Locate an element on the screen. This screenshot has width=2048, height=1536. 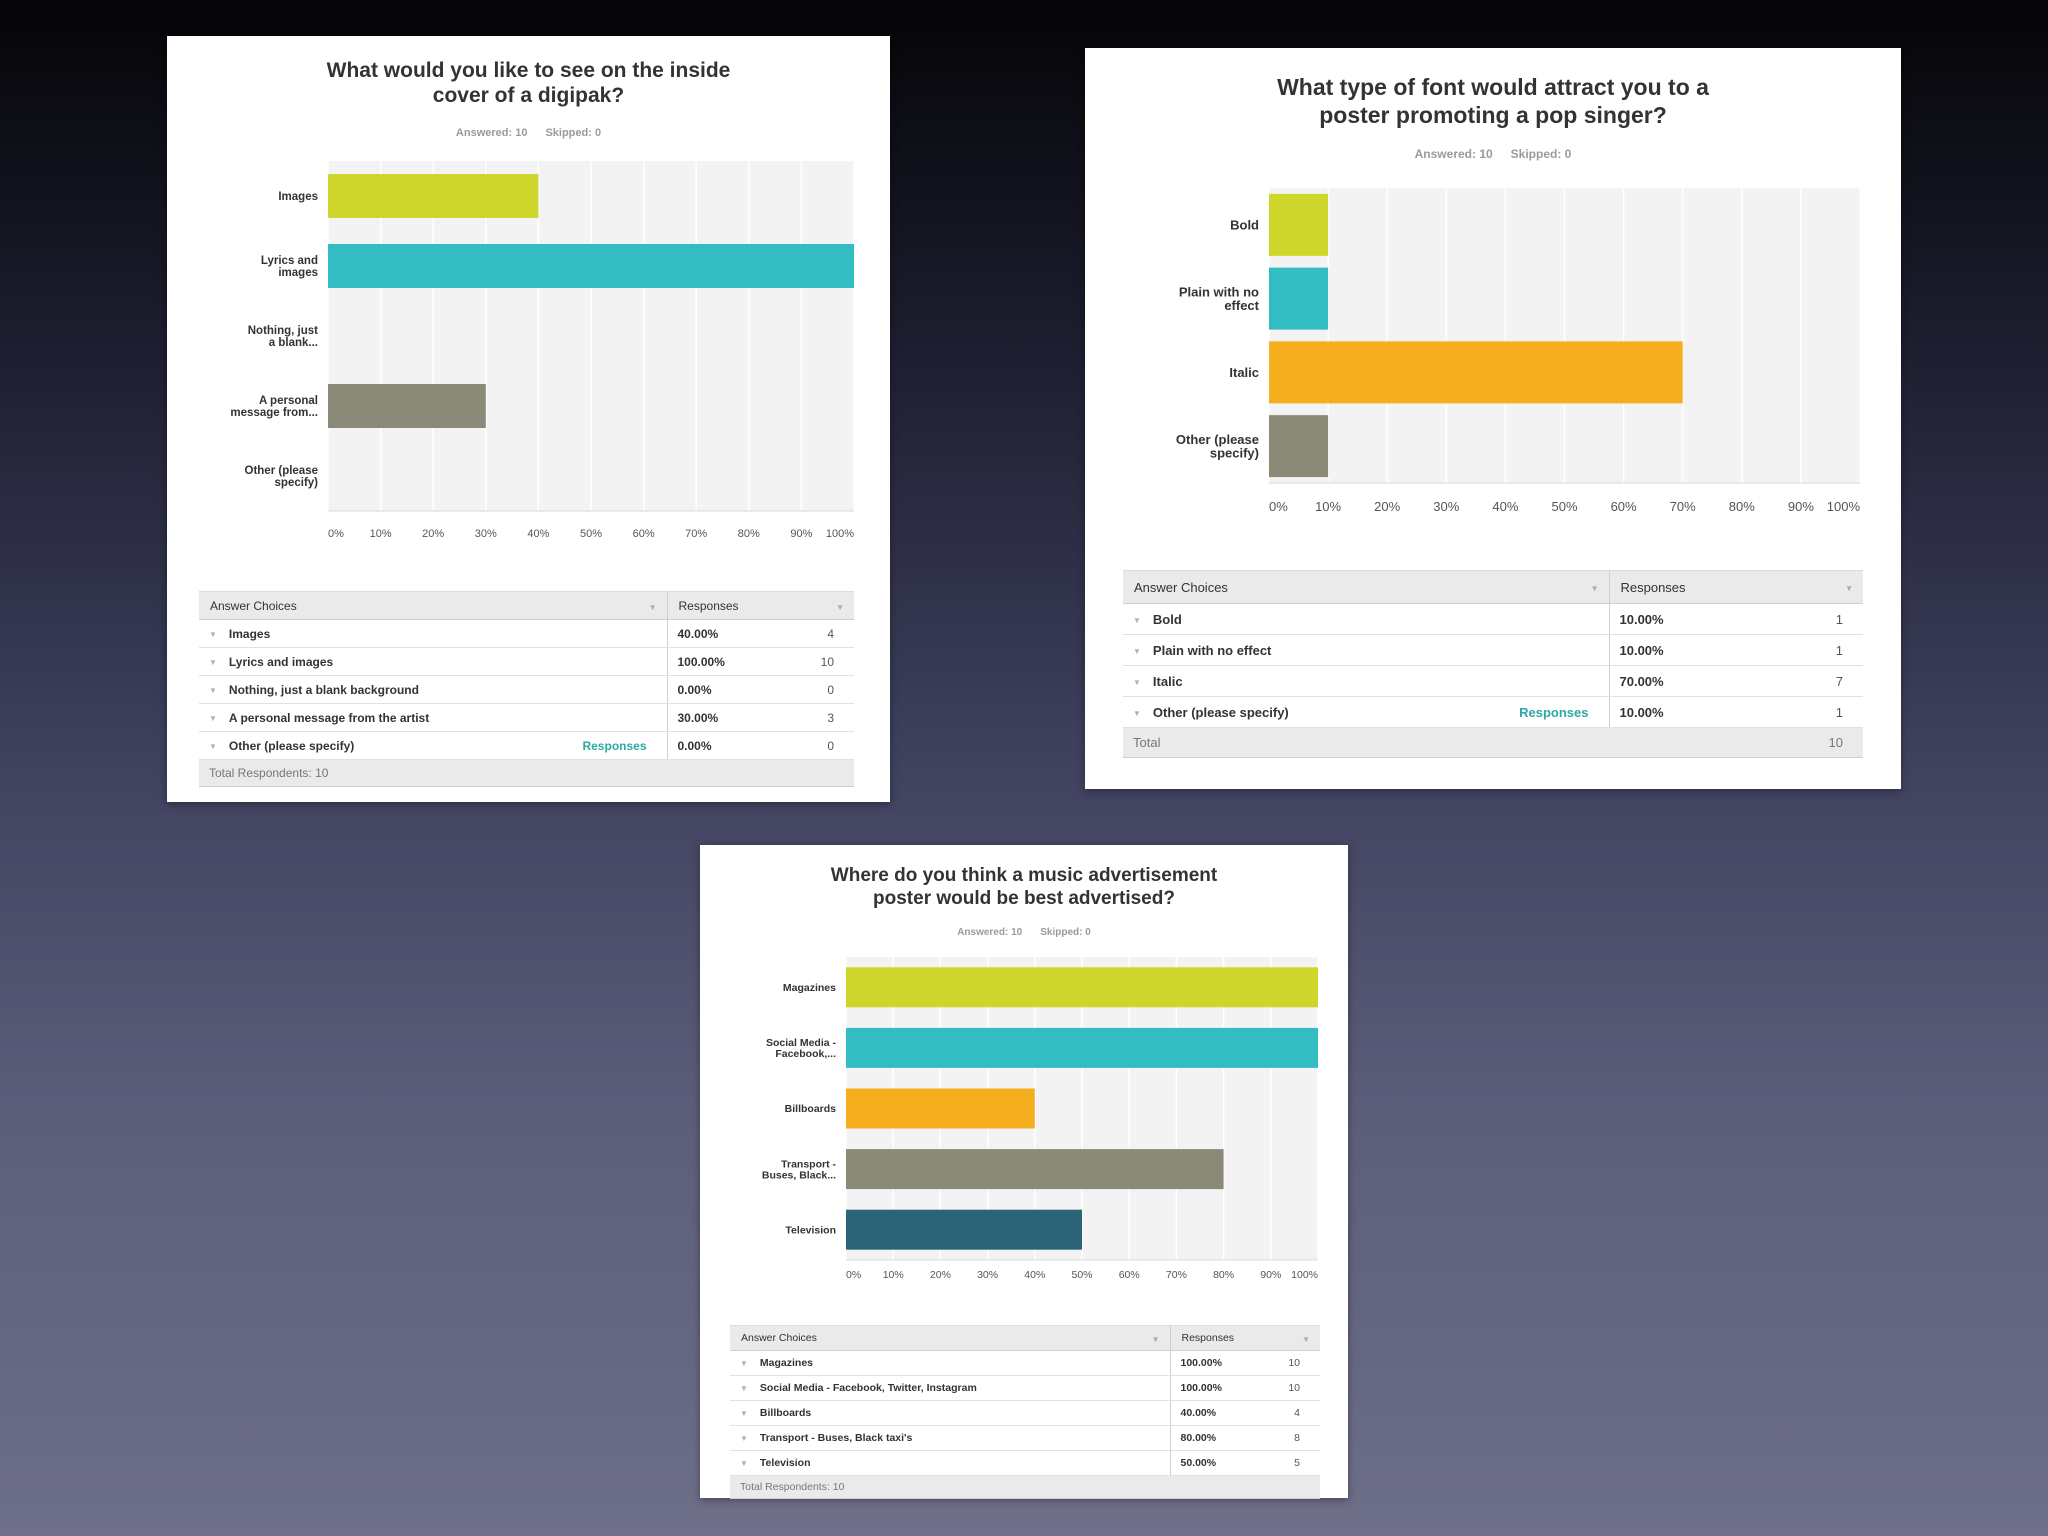
response-percent: 0.00% is located at coordinates (716, 689).